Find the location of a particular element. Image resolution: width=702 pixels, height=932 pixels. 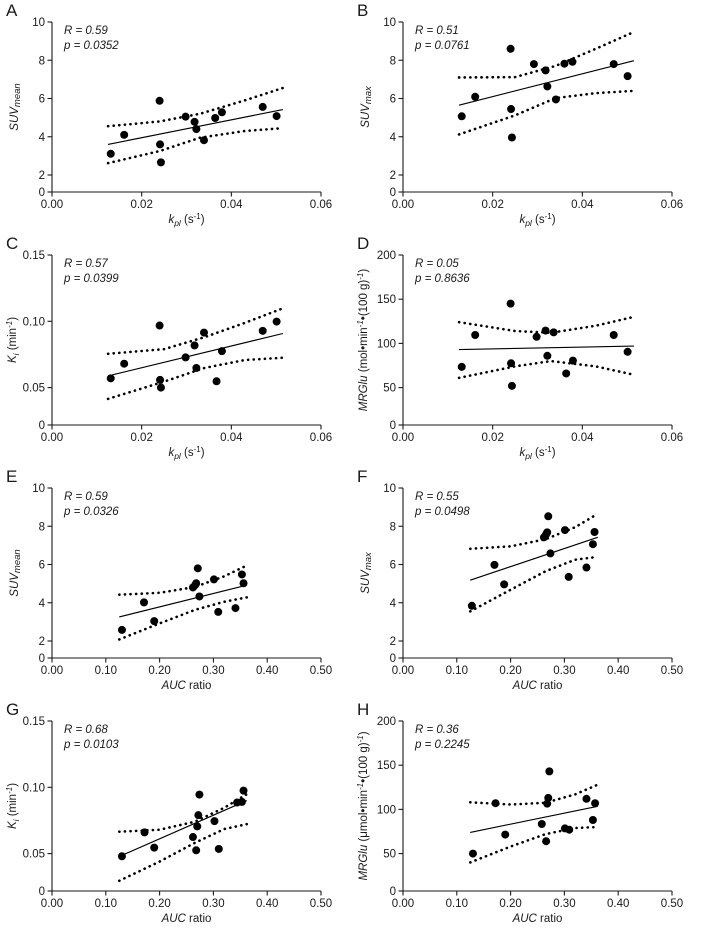

svg-text: 0.05 is located at coordinates (34, 855).